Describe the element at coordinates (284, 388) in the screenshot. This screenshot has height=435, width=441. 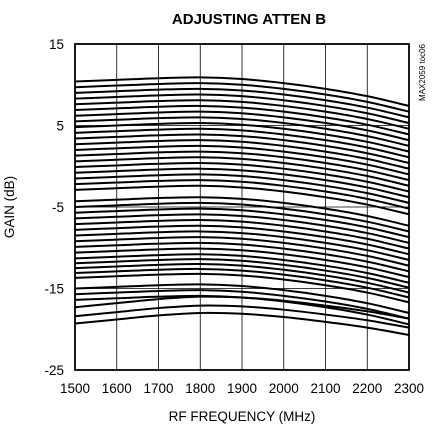
I see `x-tick-label: 2000` at that location.